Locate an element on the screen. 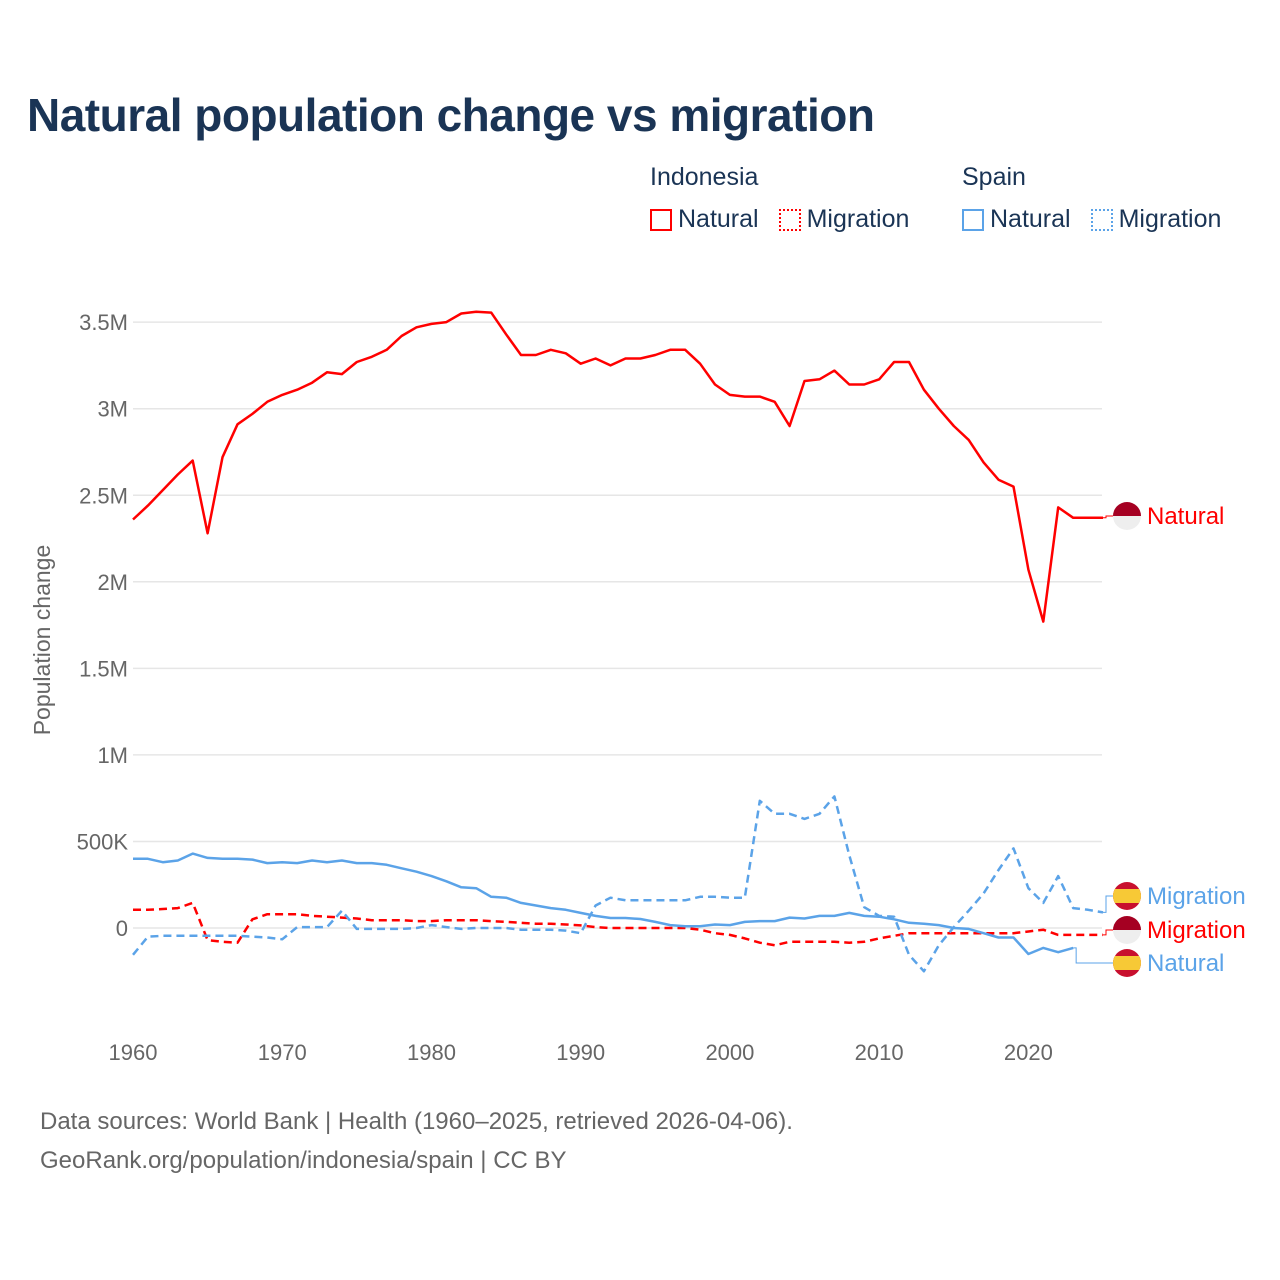 The image size is (1280, 1280). y-tick-label: 1M is located at coordinates (112, 755).